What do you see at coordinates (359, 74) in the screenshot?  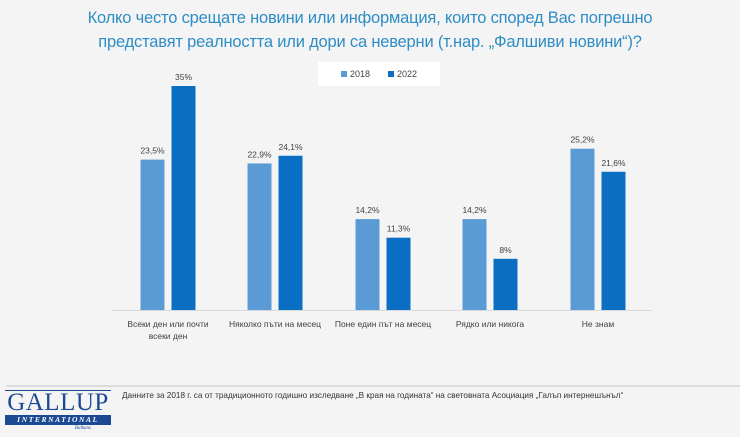 I see `legend-label-2018: 2018` at bounding box center [359, 74].